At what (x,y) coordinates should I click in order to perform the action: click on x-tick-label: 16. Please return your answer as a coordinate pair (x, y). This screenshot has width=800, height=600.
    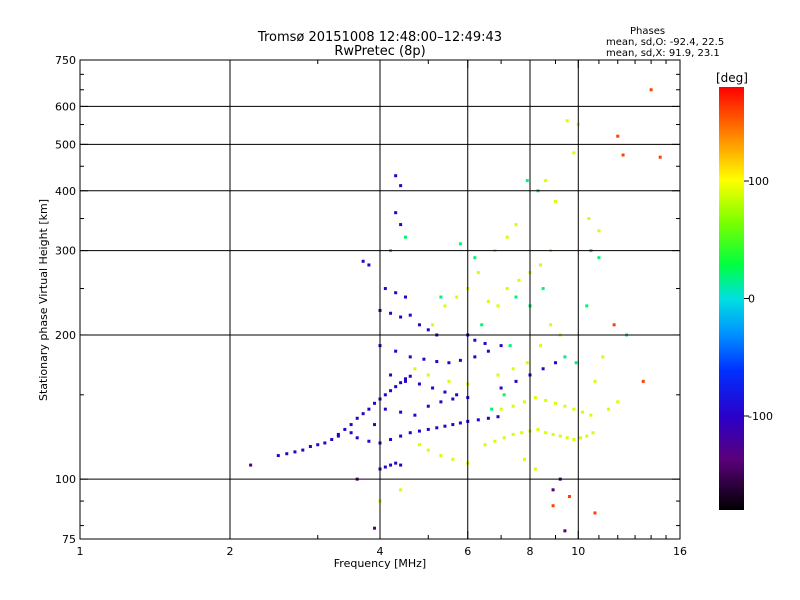
    Looking at the image, I should click on (680, 551).